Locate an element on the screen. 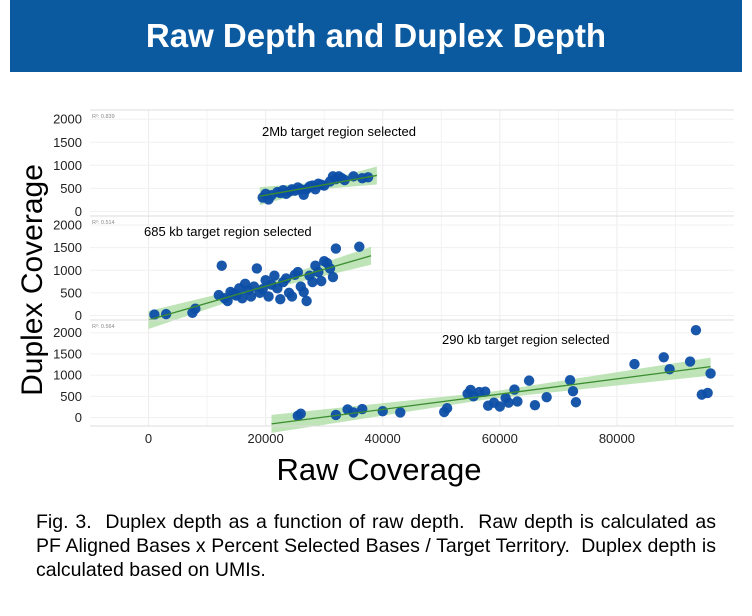 The height and width of the screenshot is (616, 752). title-banner: Raw Depth and Duplex Depth is located at coordinates (376, 36).